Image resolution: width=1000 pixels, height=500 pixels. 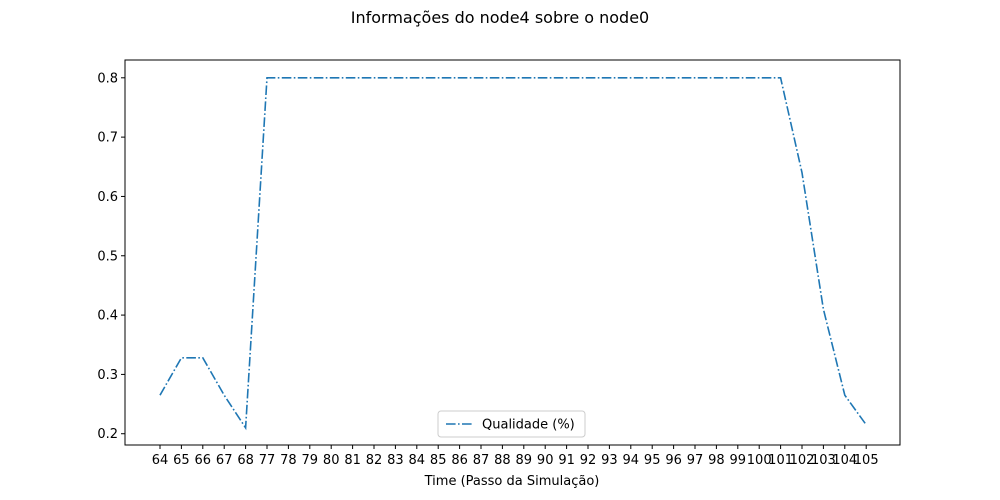 What do you see at coordinates (695, 460) in the screenshot?
I see `x-tick-label: 97` at bounding box center [695, 460].